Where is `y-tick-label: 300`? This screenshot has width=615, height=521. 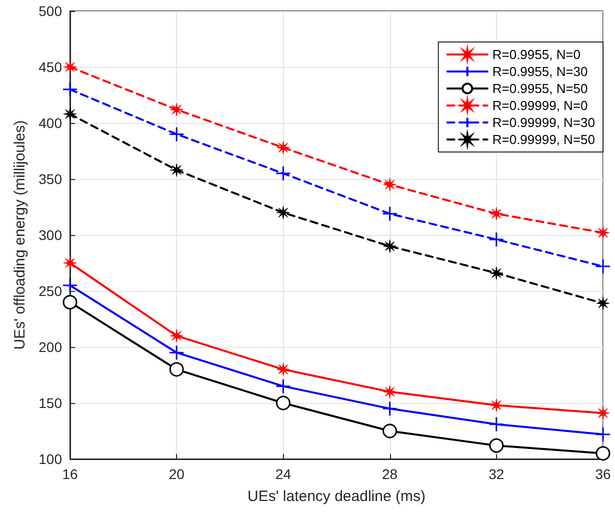 y-tick-label: 300 is located at coordinates (50, 235).